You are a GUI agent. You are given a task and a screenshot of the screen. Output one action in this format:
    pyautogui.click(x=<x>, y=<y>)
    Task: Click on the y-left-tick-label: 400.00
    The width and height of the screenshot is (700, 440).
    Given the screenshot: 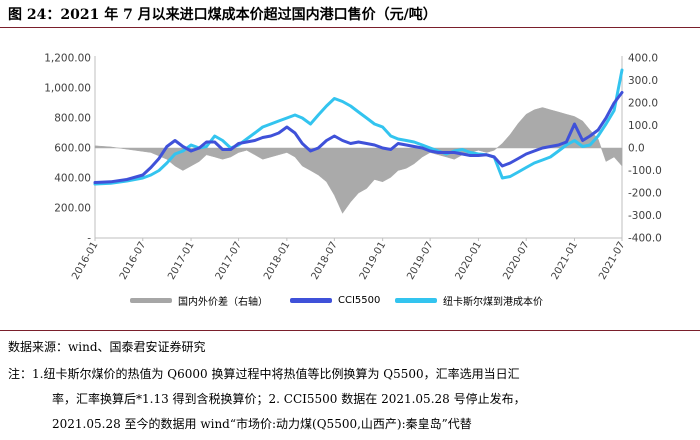 What is the action you would take?
    pyautogui.click(x=72, y=179)
    